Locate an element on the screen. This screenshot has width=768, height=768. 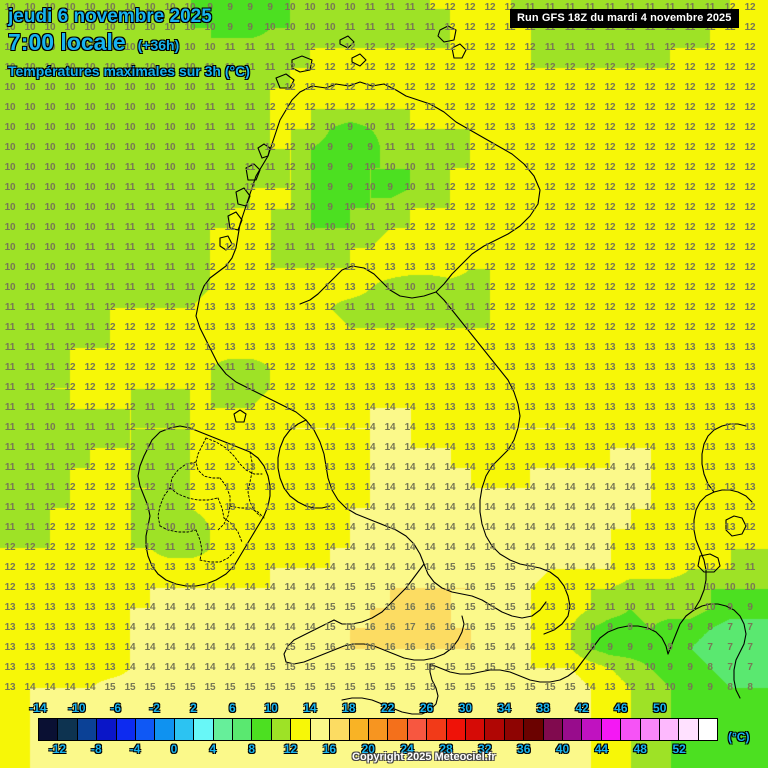
legend-tick-label: 34 is located at coordinates (504, 708).